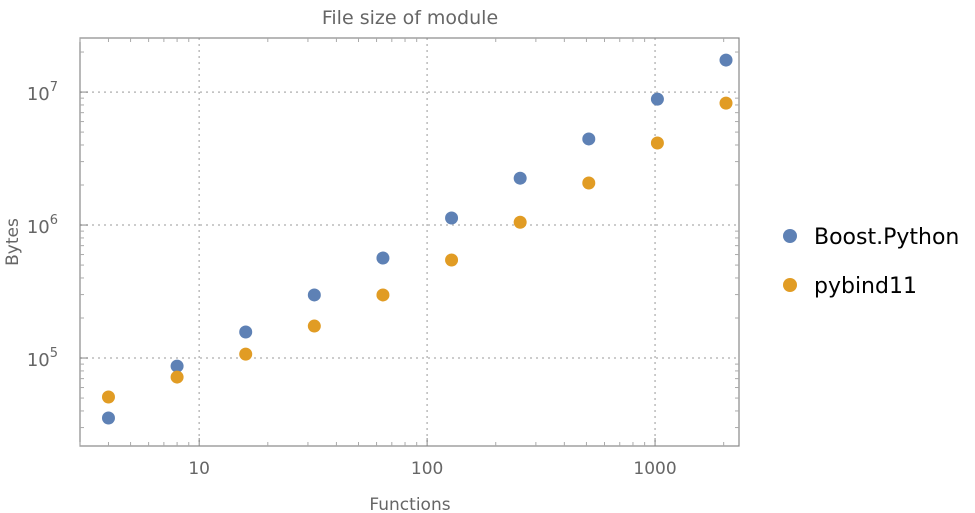 The width and height of the screenshot is (975, 513). I want to click on x-tick-label: 10, so click(199, 469).